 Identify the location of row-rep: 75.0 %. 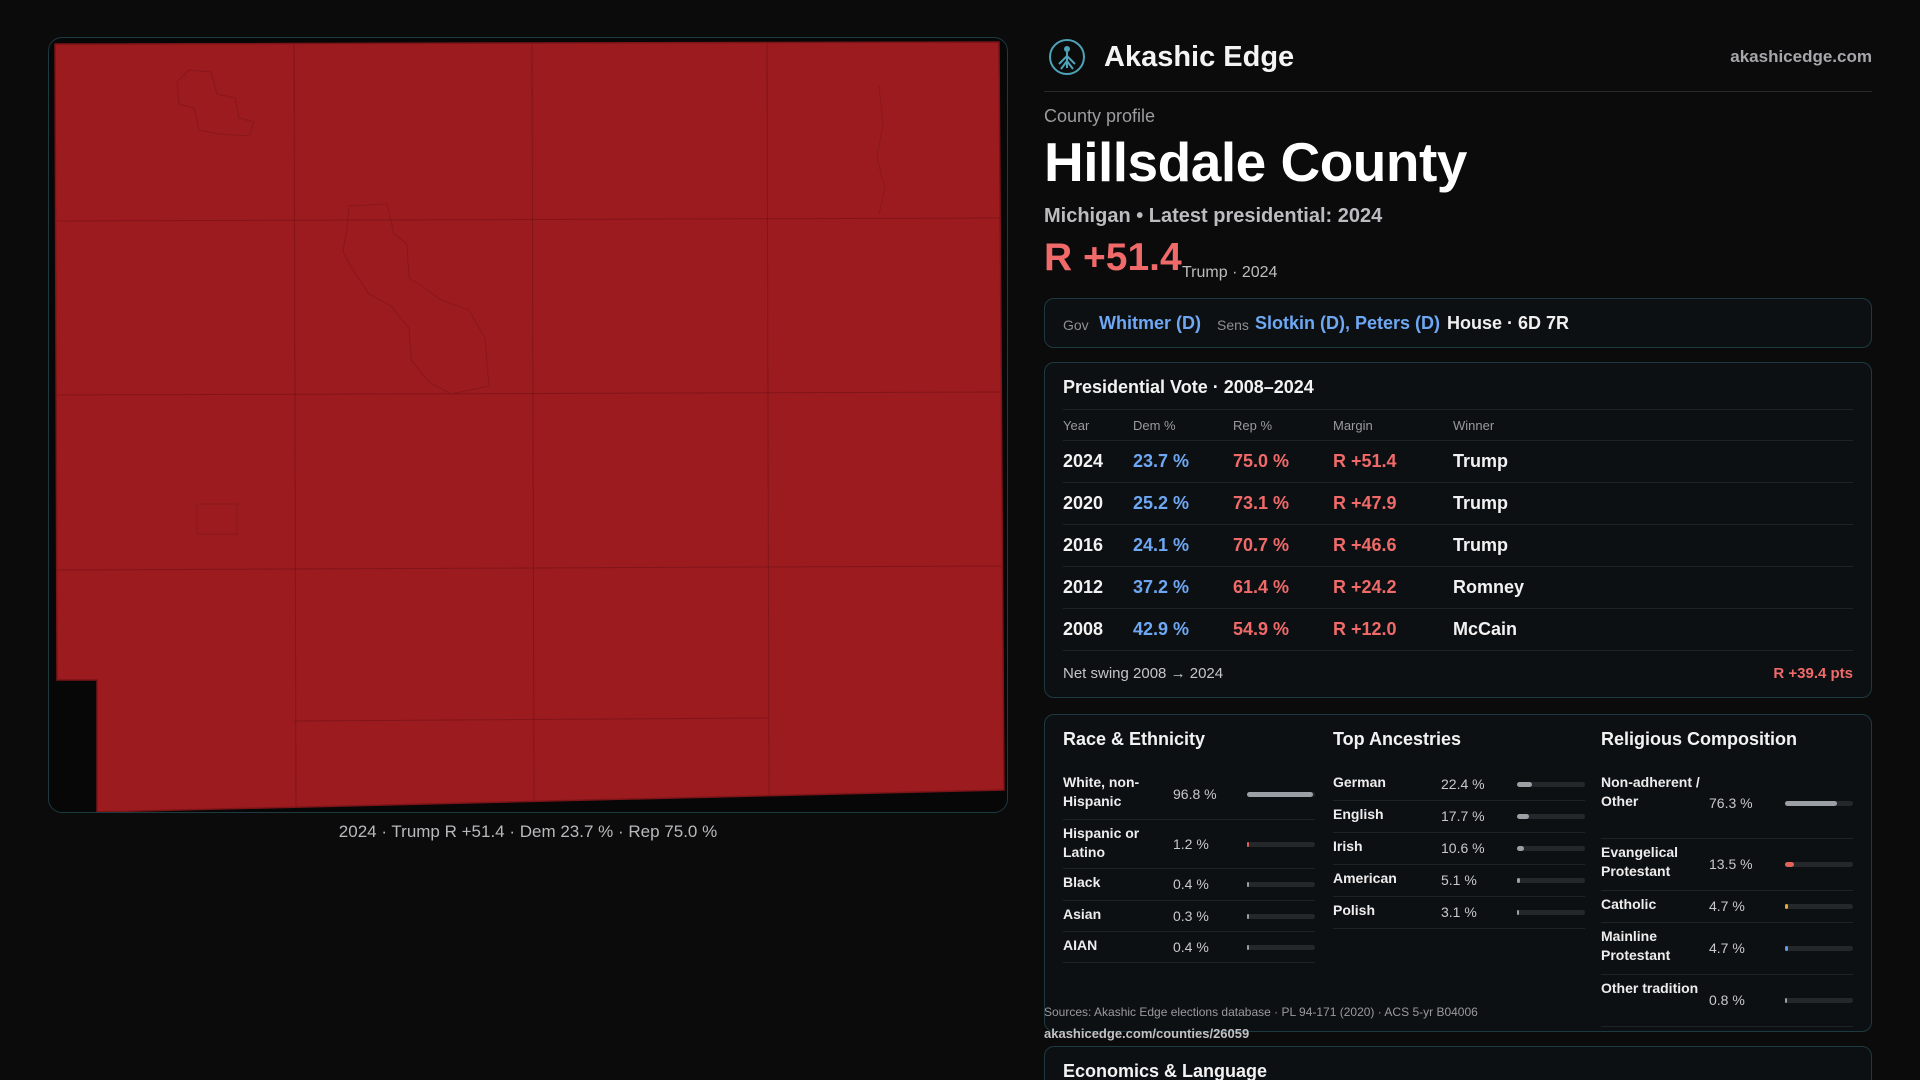
(1261, 461).